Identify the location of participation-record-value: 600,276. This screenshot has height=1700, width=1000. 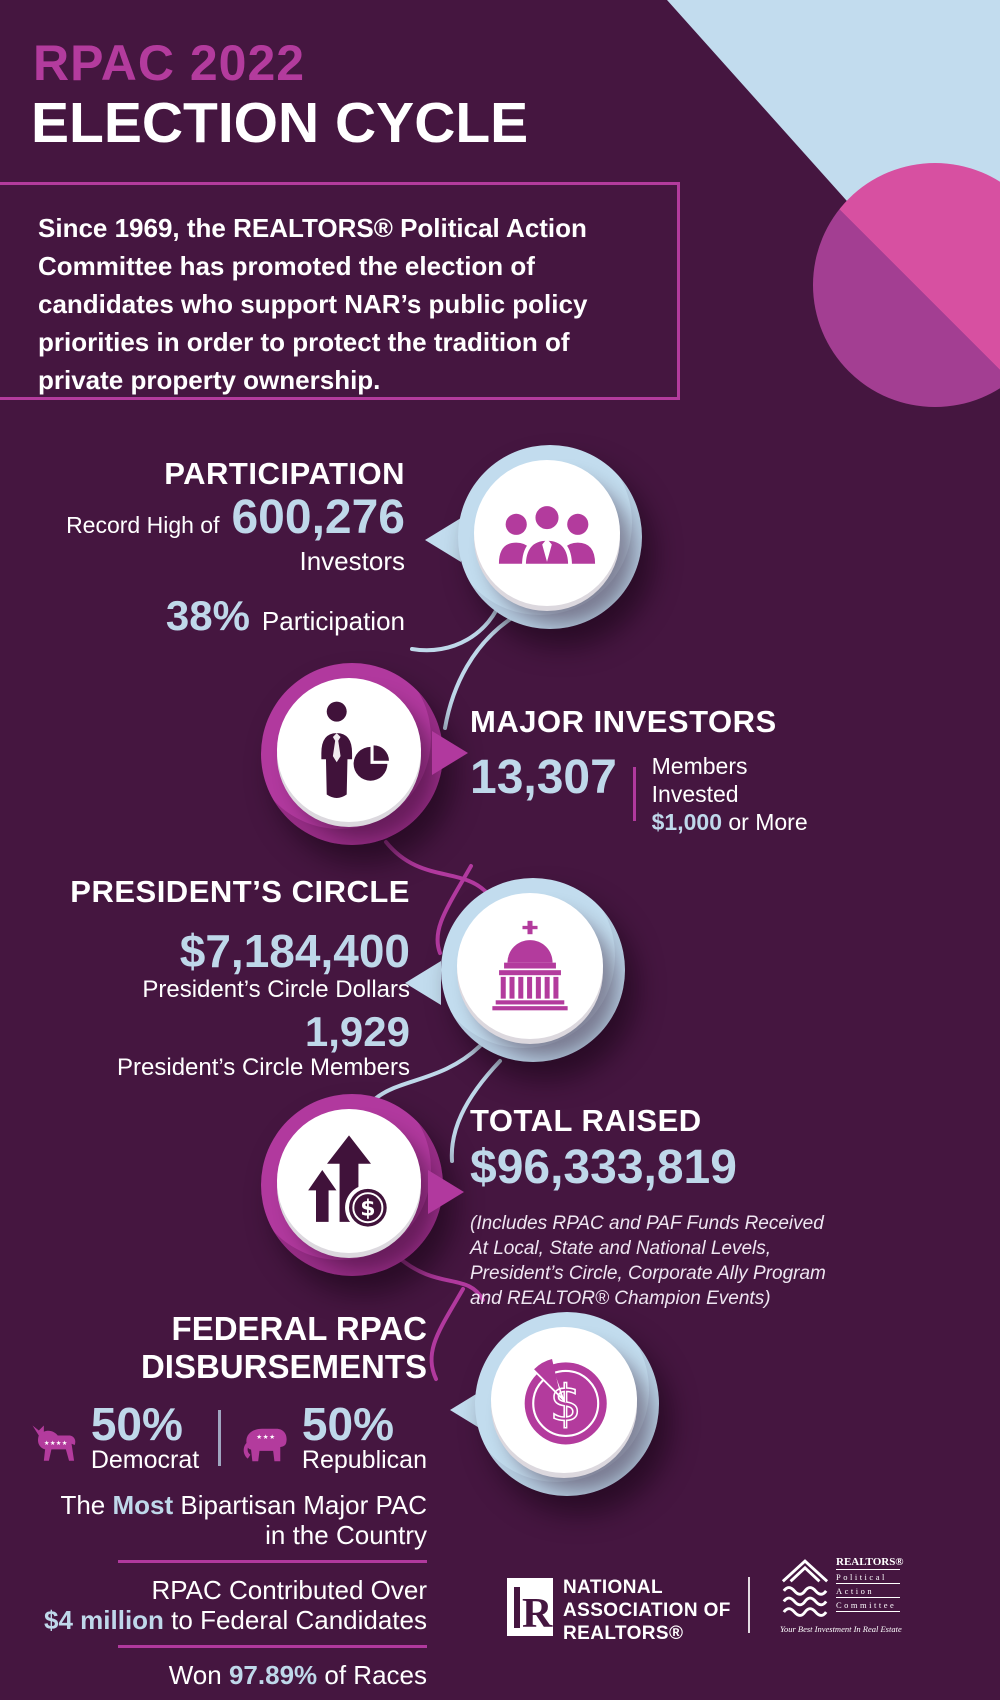
(318, 517).